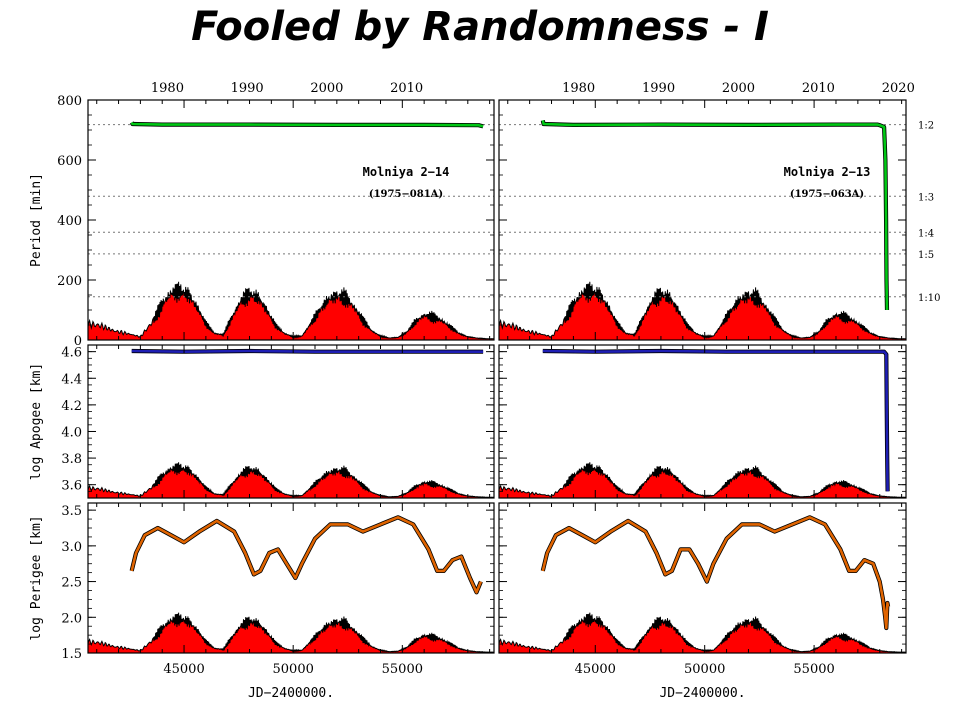 The height and width of the screenshot is (720, 960). What do you see at coordinates (71, 511) in the screenshot?
I see `y-tick-label: 3.5` at bounding box center [71, 511].